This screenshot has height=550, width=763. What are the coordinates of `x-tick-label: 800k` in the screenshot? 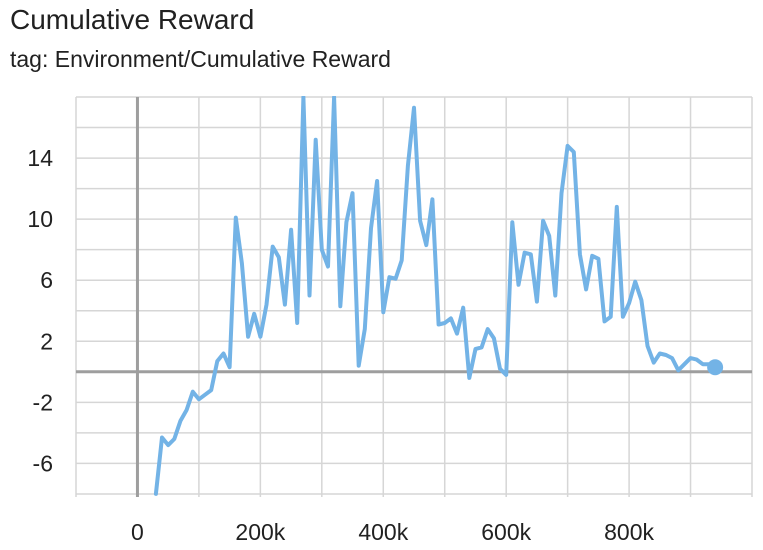 It's located at (629, 532).